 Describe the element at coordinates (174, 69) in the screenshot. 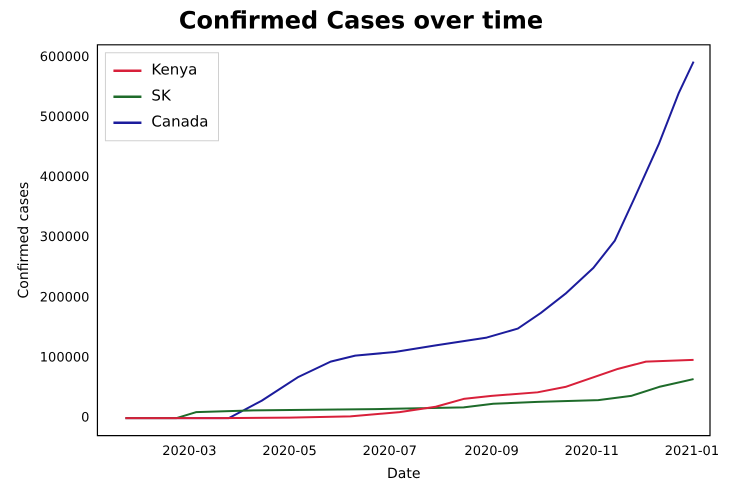

I see `legend-label: Kenya` at that location.